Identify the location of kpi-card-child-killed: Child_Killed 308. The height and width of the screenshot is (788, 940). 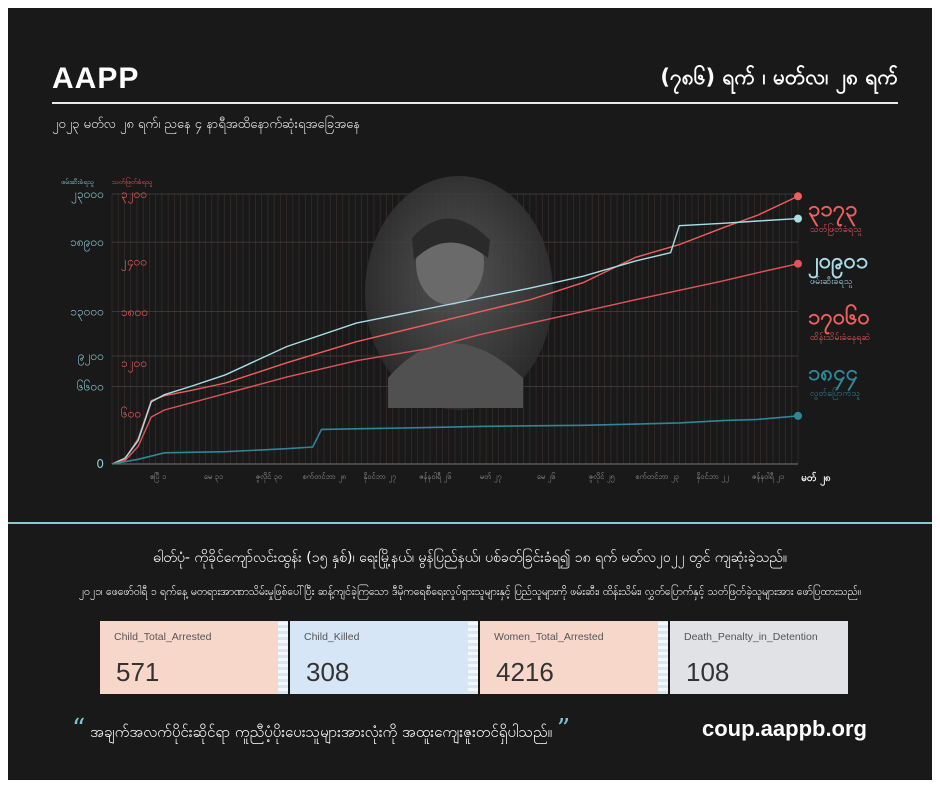
(384, 657).